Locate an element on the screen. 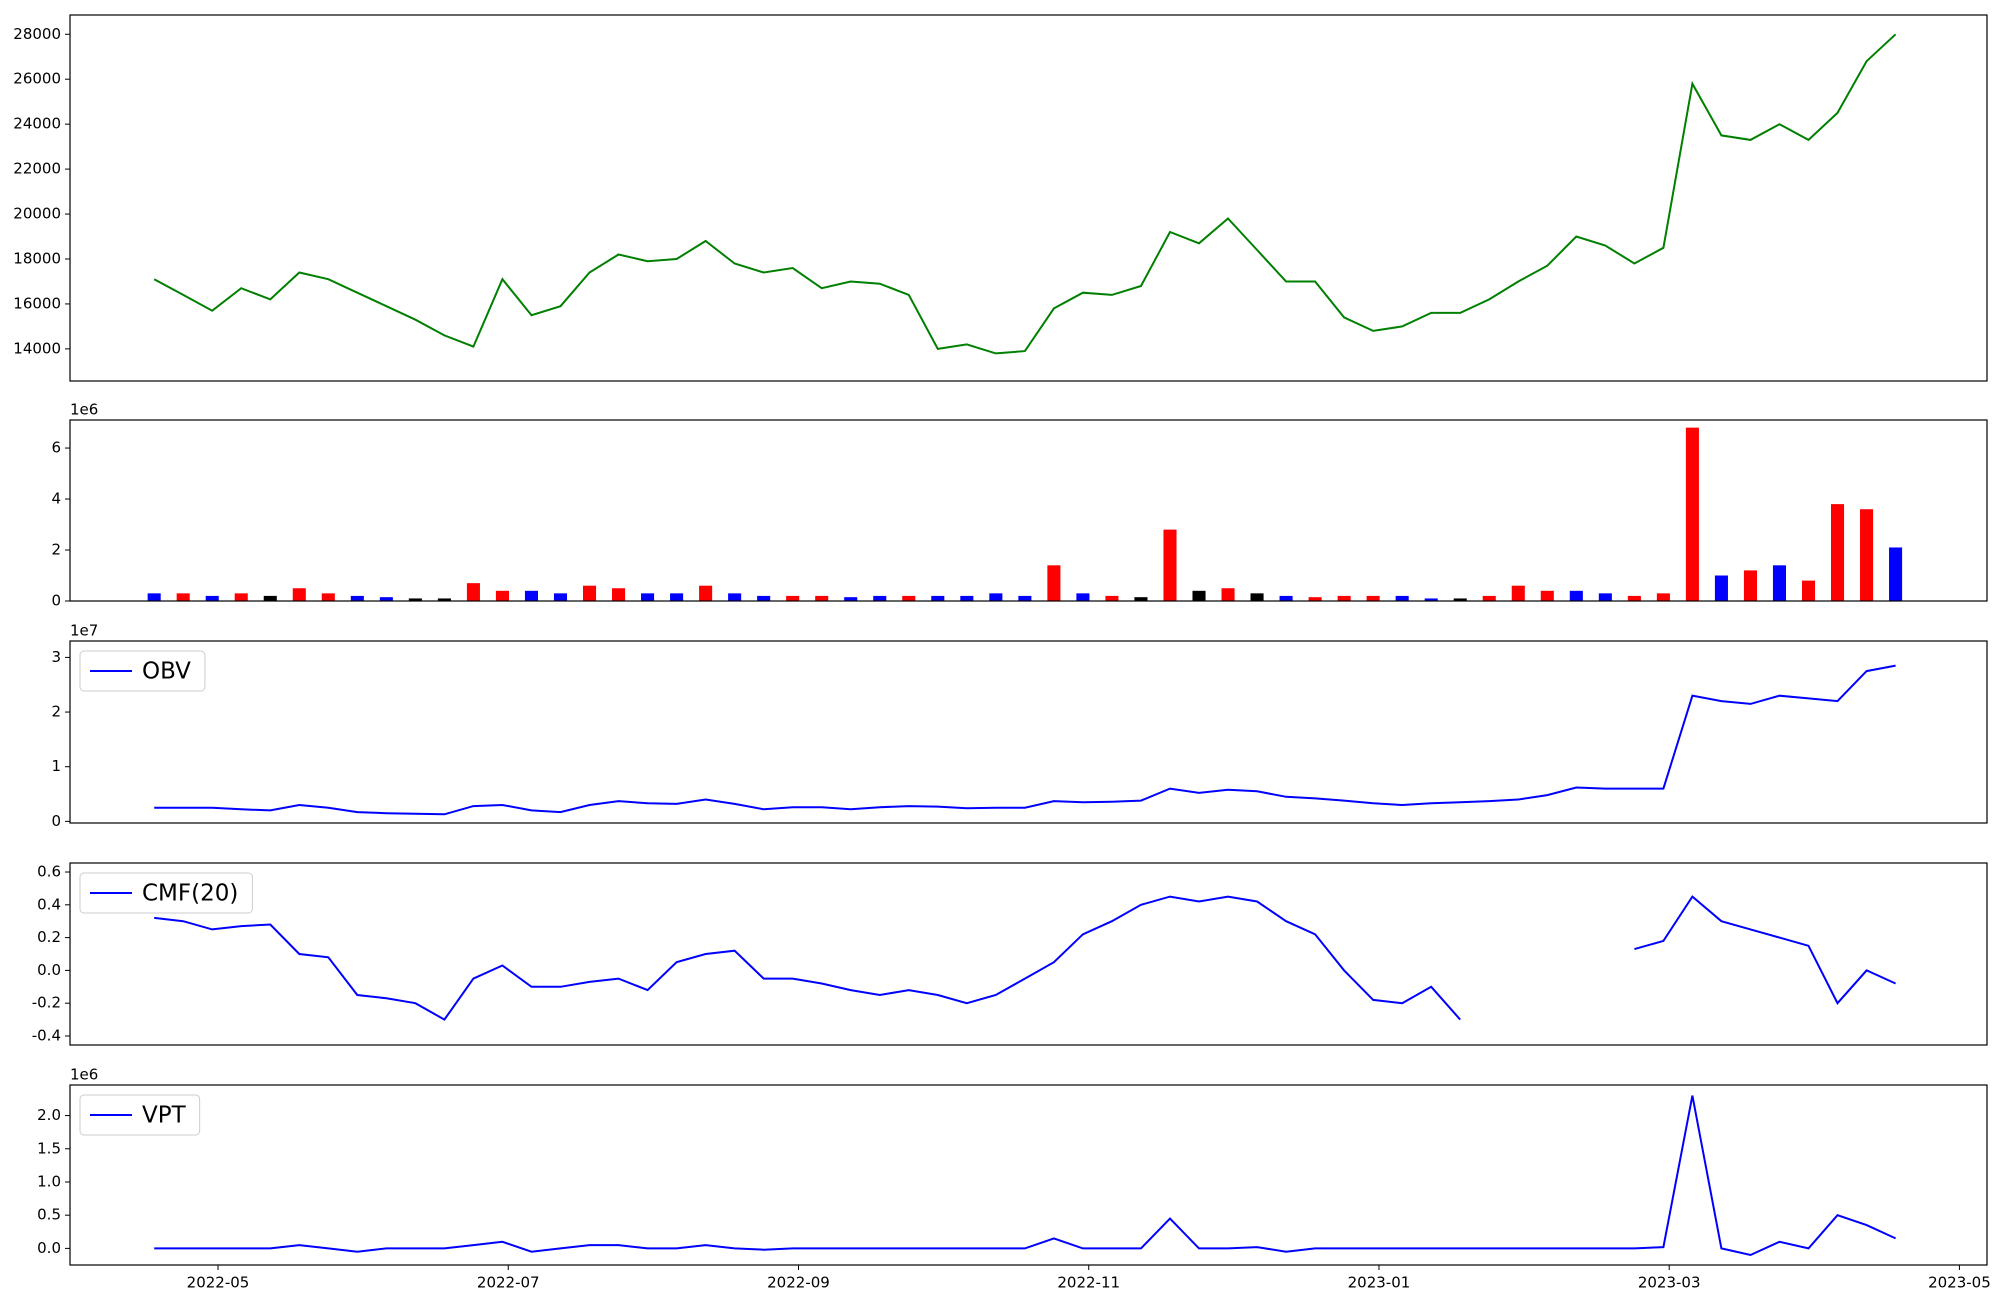 This screenshot has width=2000, height=1300. legend: OBV is located at coordinates (142, 671).